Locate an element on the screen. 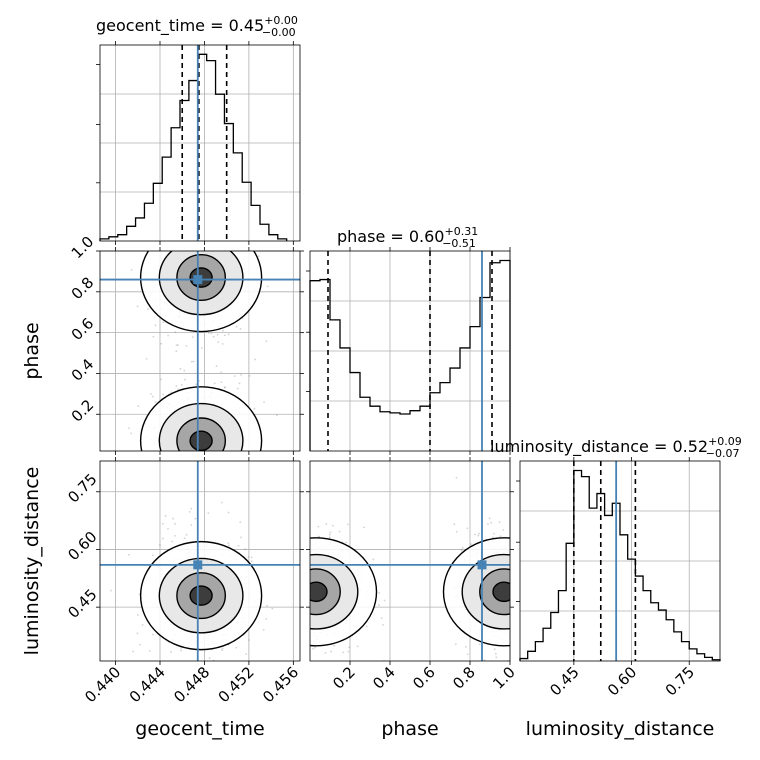 Image resolution: width=760 pixels, height=760 pixels. hist-phase-bars is located at coordinates (410, 355).